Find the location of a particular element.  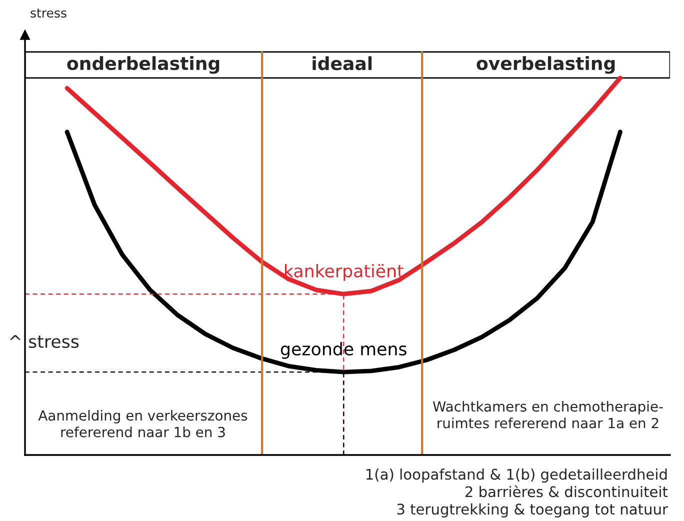

text: 1(a) loopafstand & 1(b) gedetailleerdheid 2 barrières & discontinuiteit 3 terugtrekking & toegang tot natuur is located at coordinates (517, 493).